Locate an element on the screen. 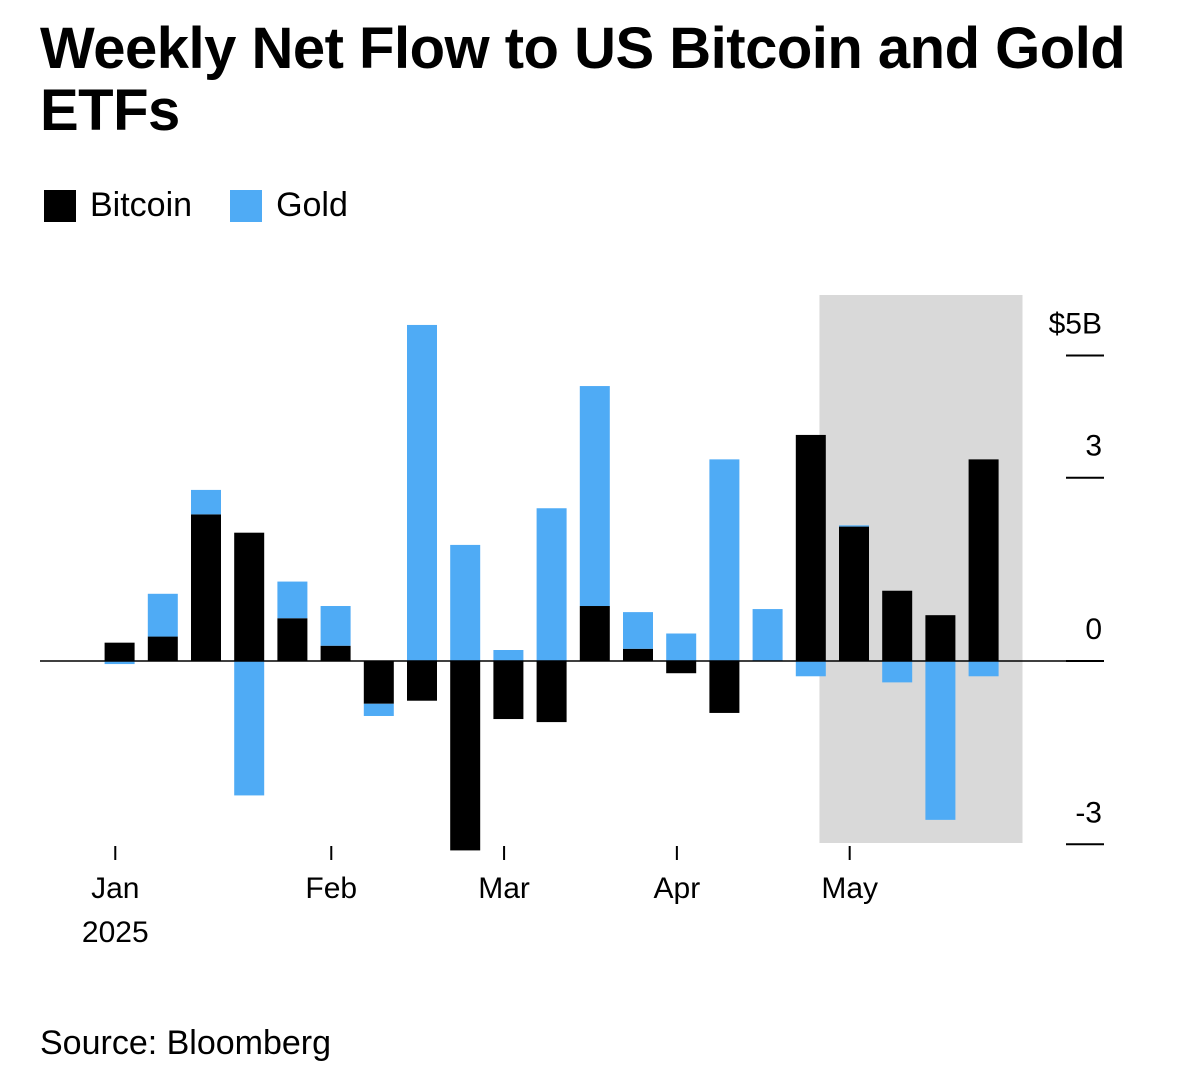  legend-swatch-bitcoin is located at coordinates (60, 205).